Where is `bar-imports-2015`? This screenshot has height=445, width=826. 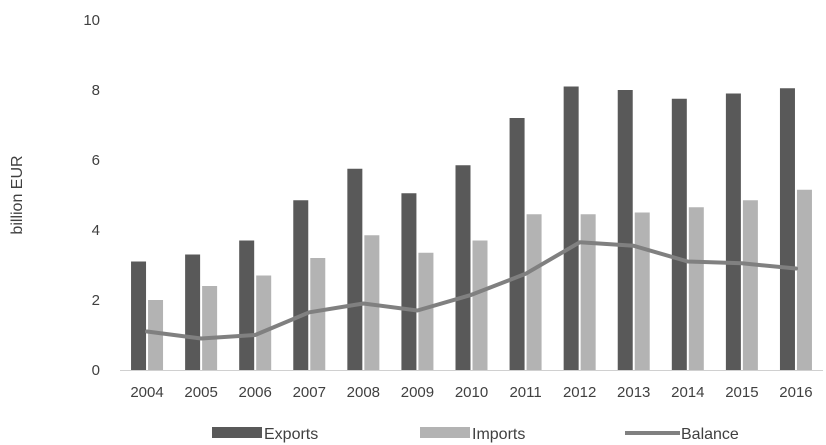 bar-imports-2015 is located at coordinates (750, 285).